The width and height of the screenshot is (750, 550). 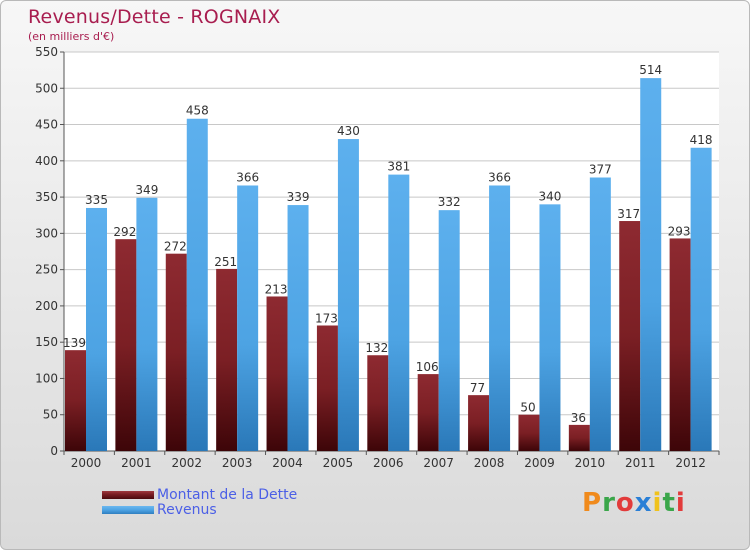 I want to click on data-label-revenus: 339, so click(x=298, y=197).